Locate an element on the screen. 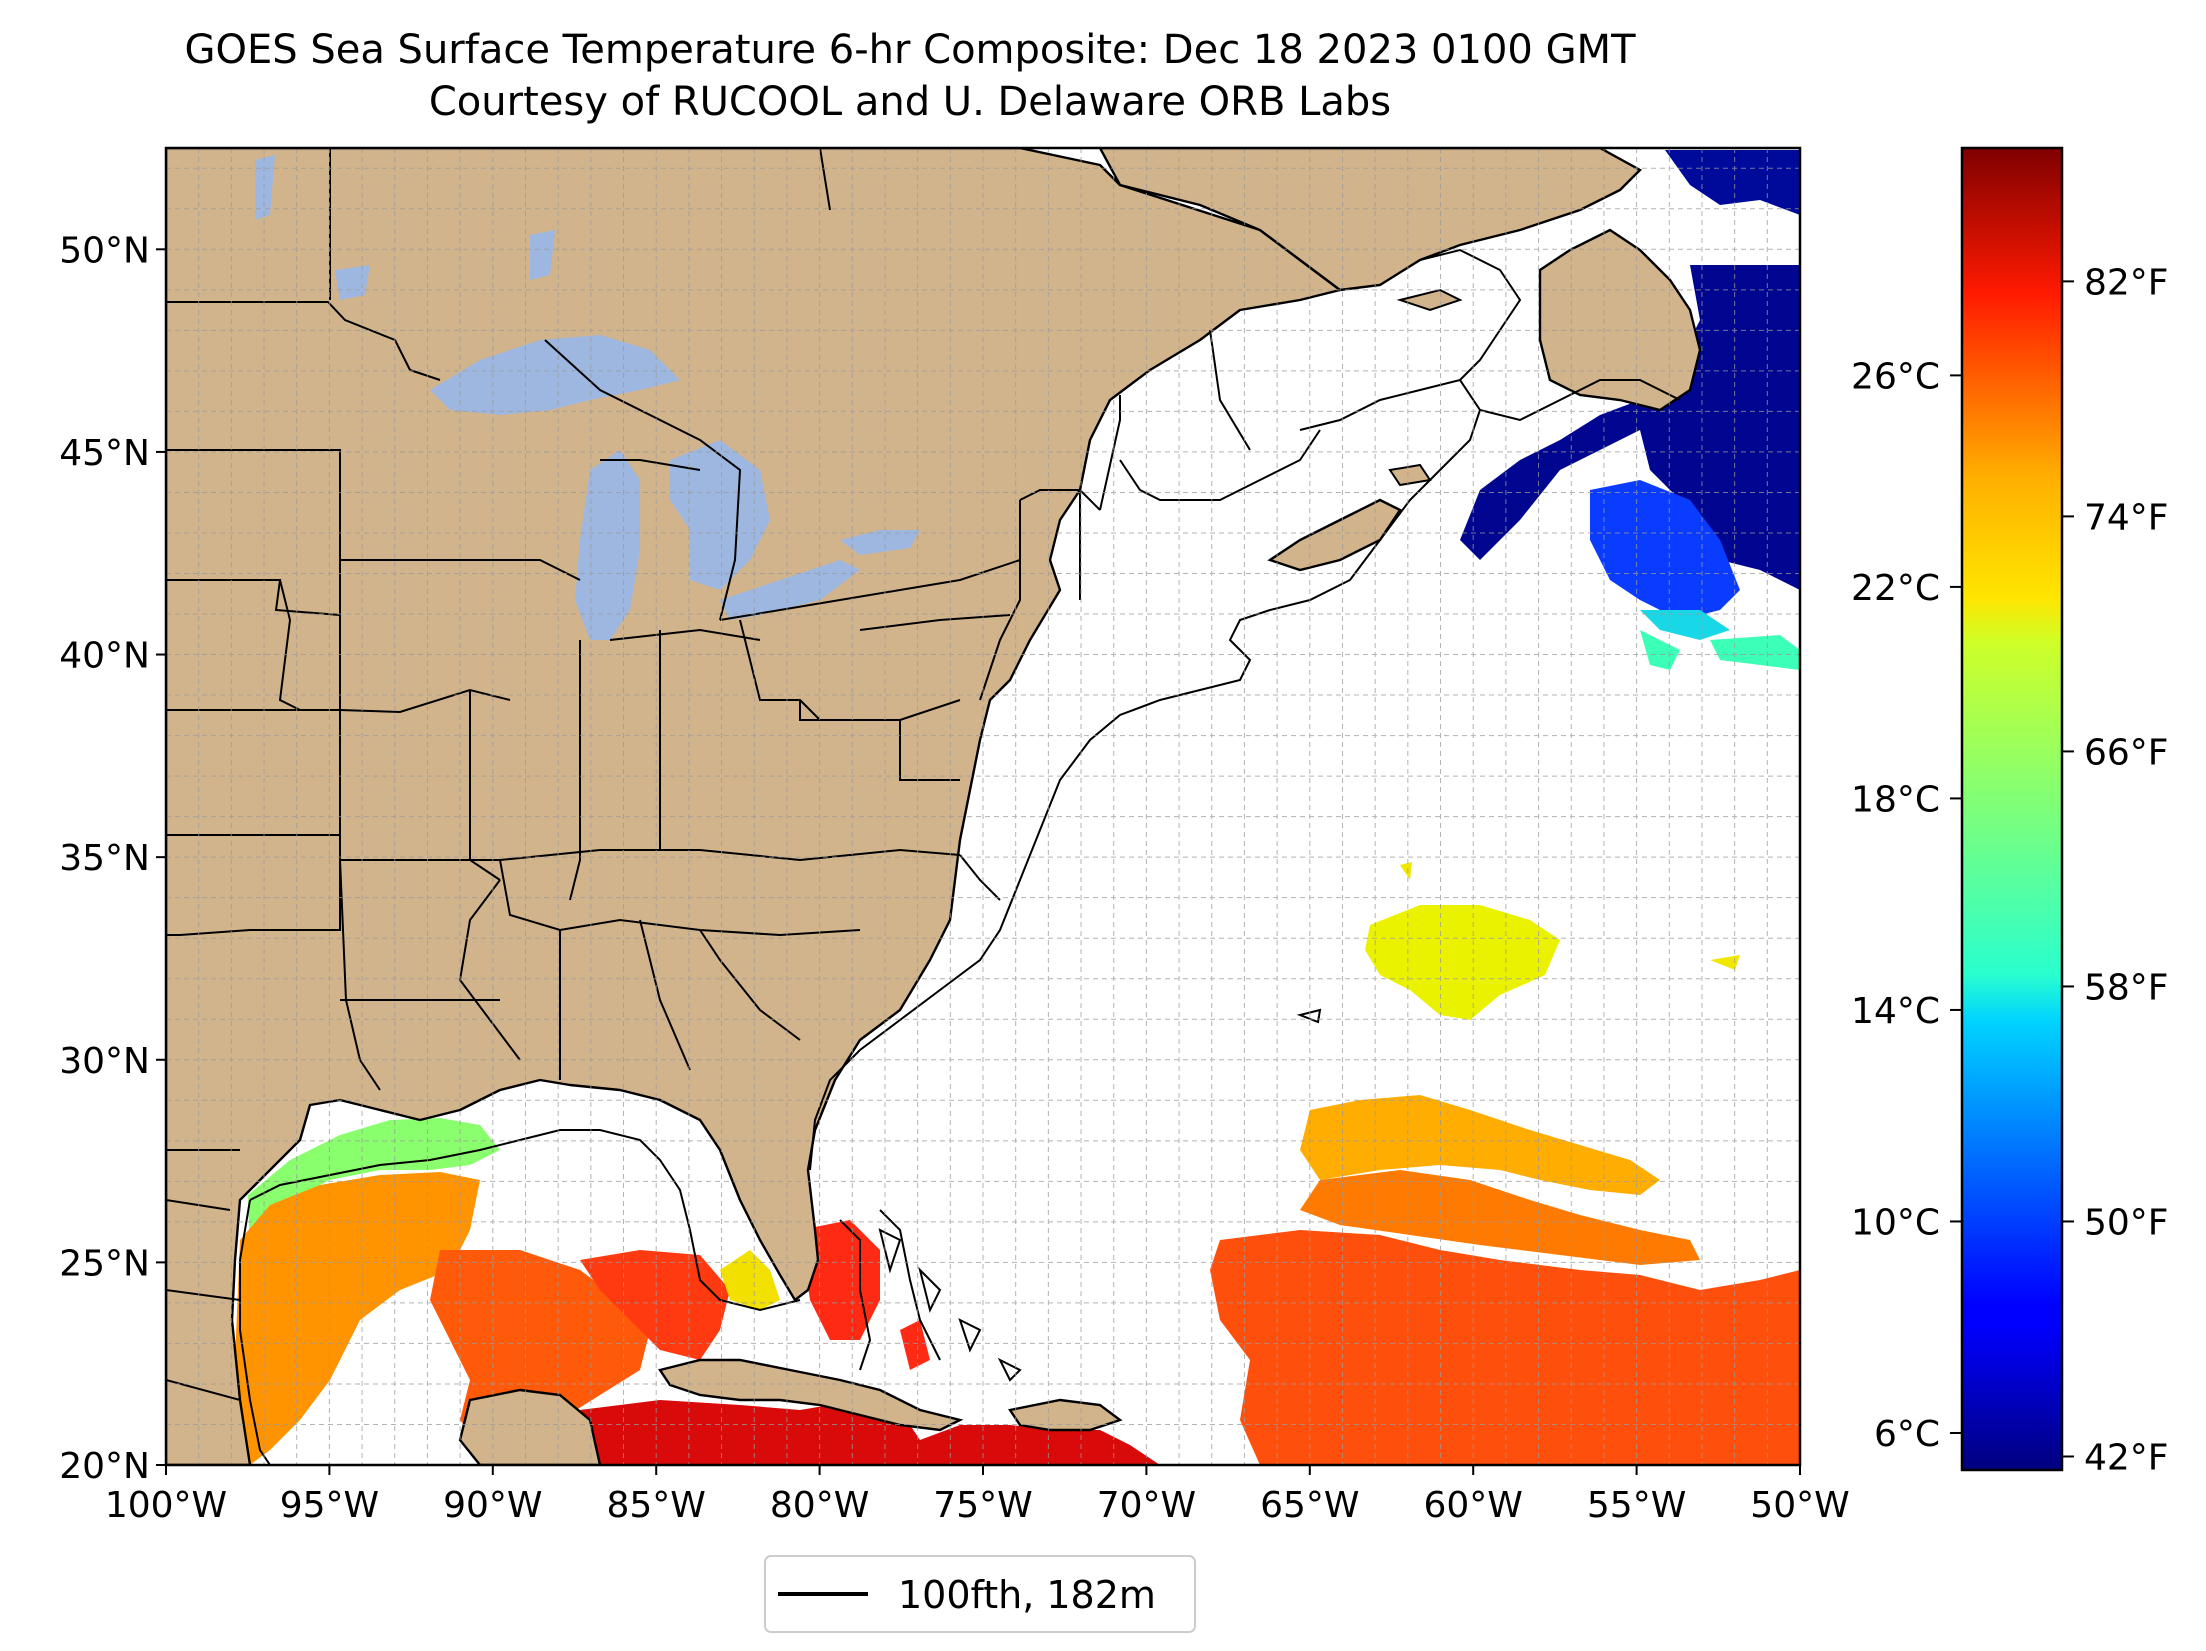  sst-slope-cyan is located at coordinates (1685, 625).